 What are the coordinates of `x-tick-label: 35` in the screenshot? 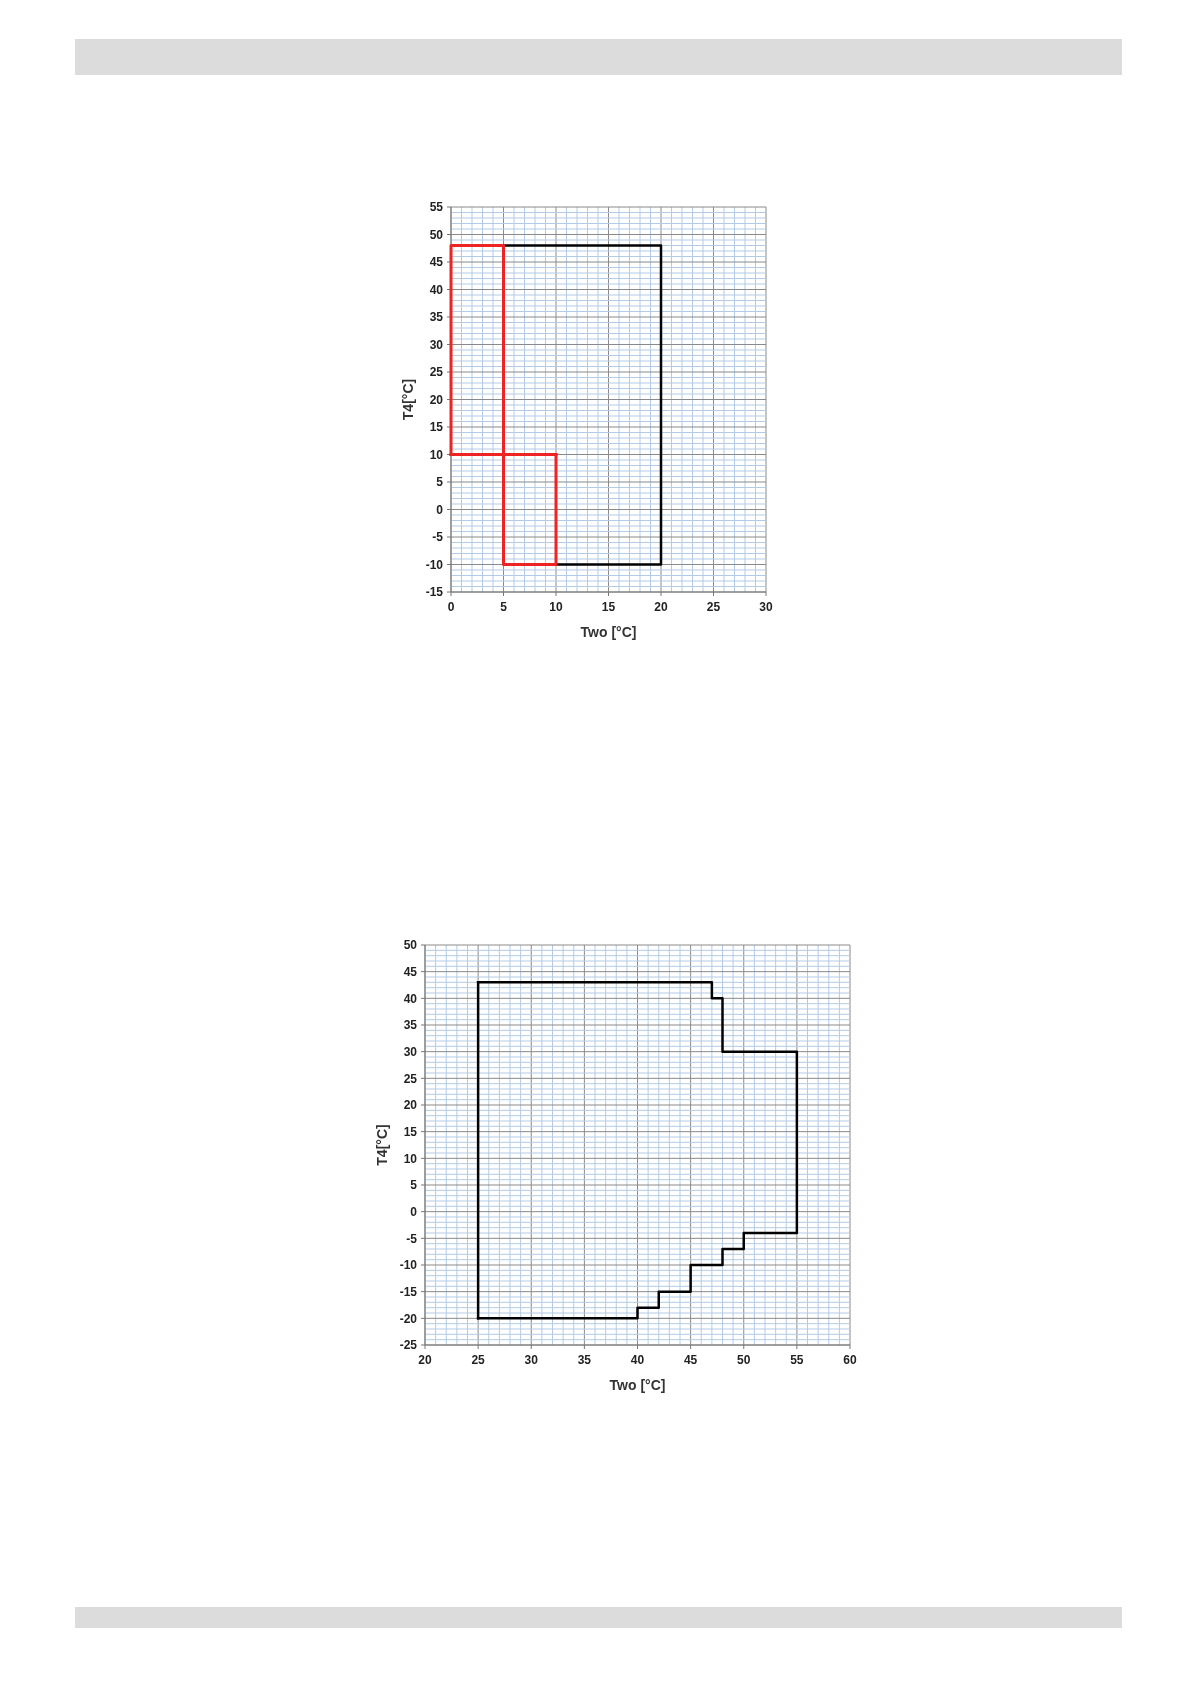 It's located at (584, 1360).